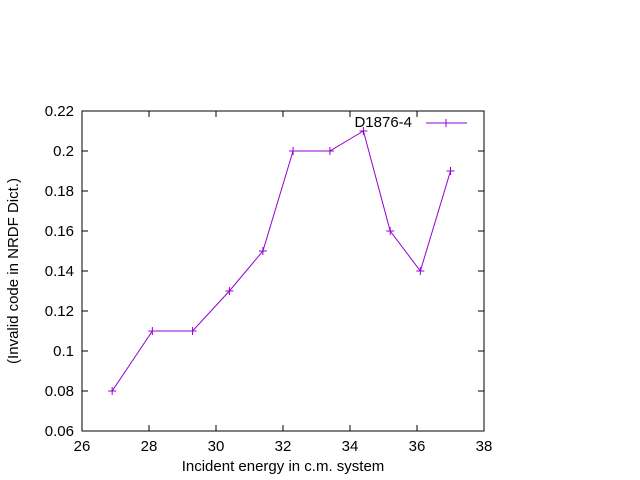 This screenshot has height=480, width=640. What do you see at coordinates (417, 446) in the screenshot?
I see `x-tick-label: 36` at bounding box center [417, 446].